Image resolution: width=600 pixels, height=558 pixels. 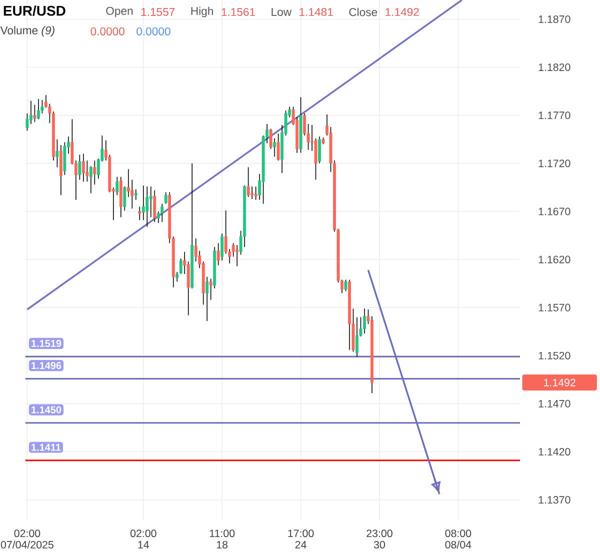 I want to click on text: 1.1492, so click(x=560, y=382).